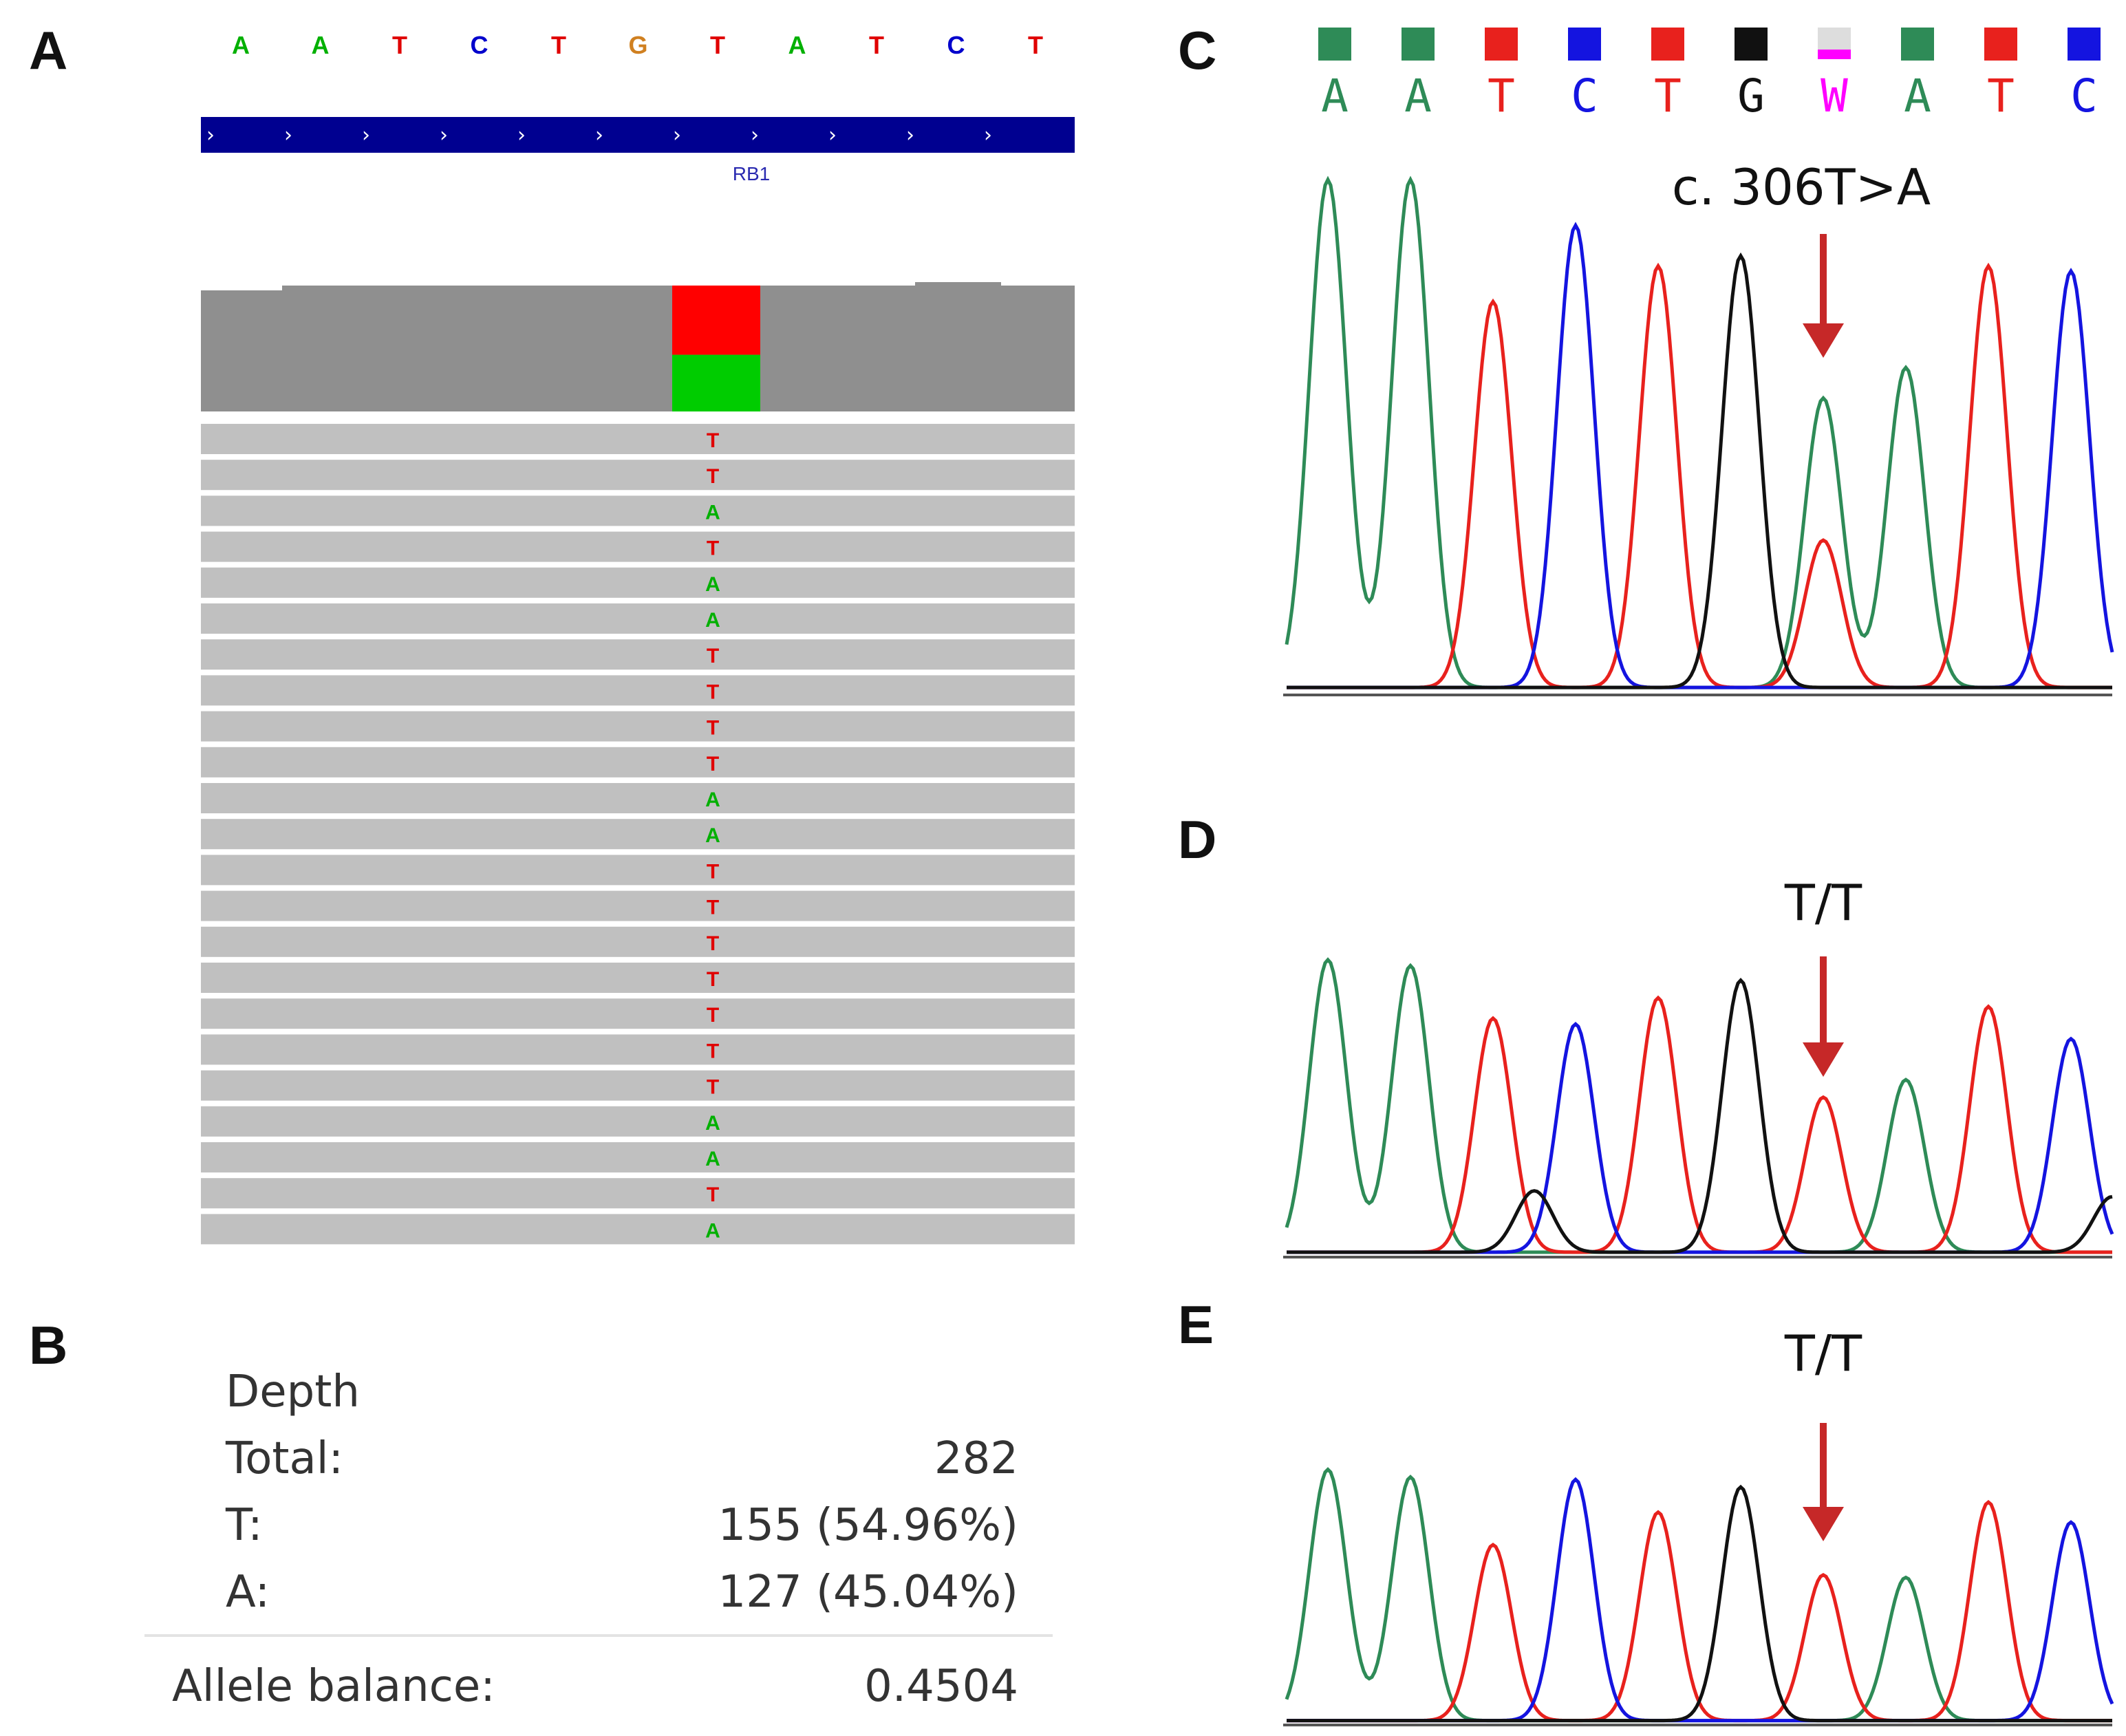  I want to click on base-call-letter: W, so click(1835, 95).